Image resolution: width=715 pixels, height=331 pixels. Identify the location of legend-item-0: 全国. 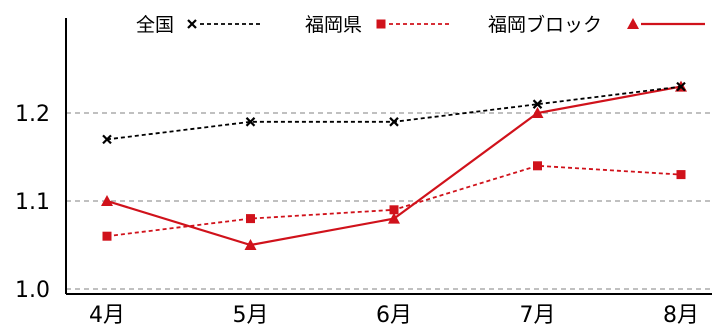
(199, 25).